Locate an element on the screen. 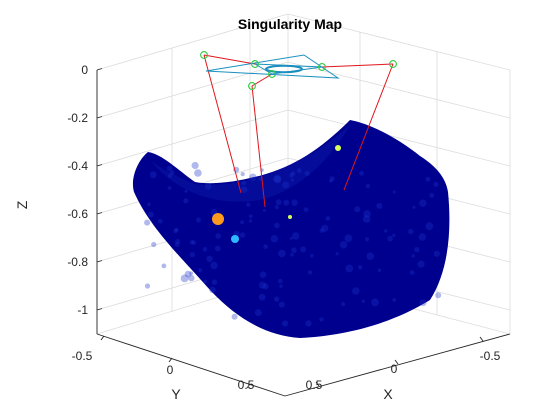 Image resolution: width=560 pixels, height=420 pixels. x-tick-label: -0.5 is located at coordinates (490, 356).